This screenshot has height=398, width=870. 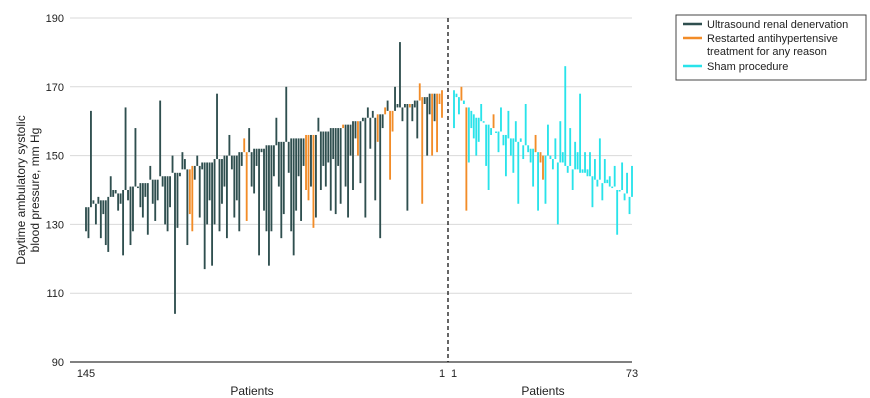 I want to click on y-axis-ticks: 90 110 130 150 170 190, so click(x=55, y=191).